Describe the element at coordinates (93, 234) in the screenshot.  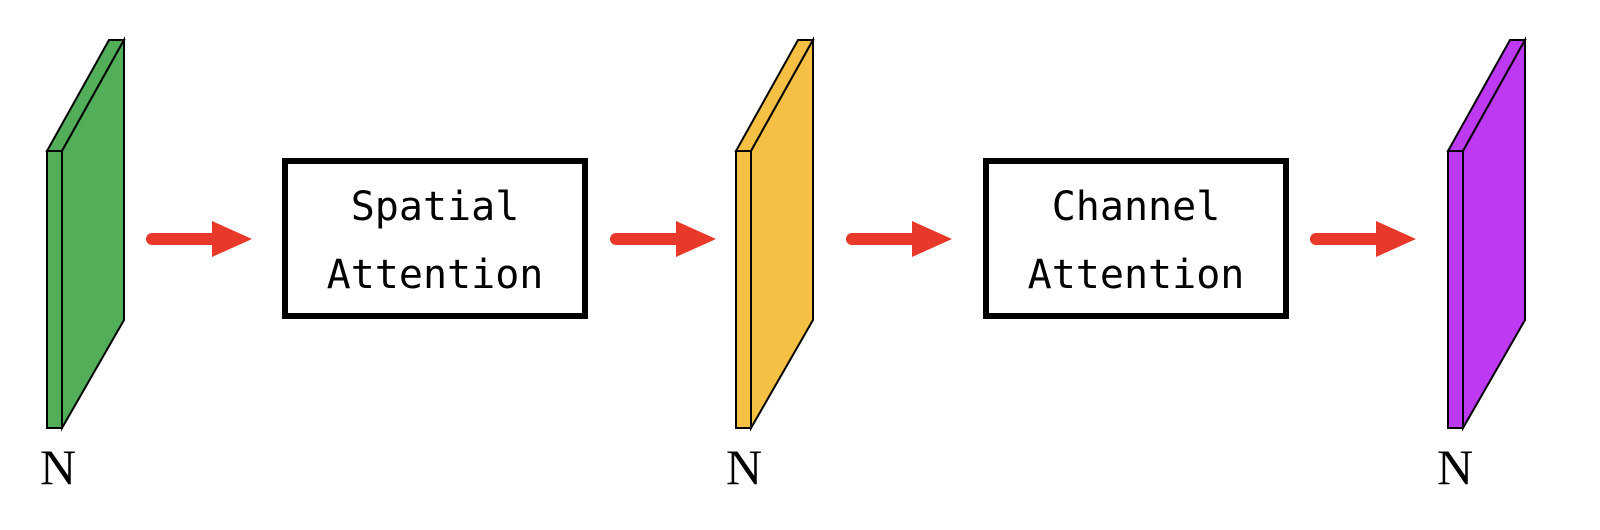
I see `feature-map-input-face` at that location.